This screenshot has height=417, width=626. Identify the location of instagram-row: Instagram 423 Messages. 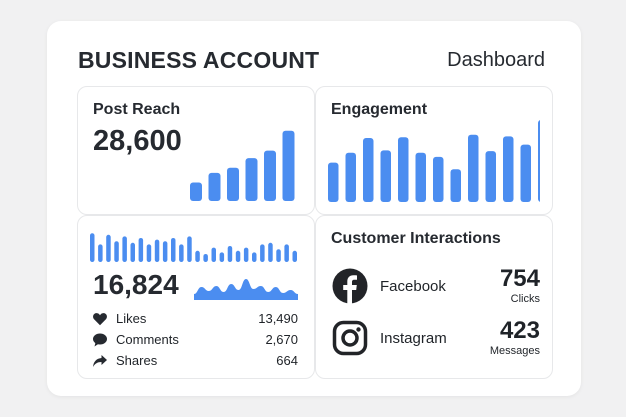
(437, 337).